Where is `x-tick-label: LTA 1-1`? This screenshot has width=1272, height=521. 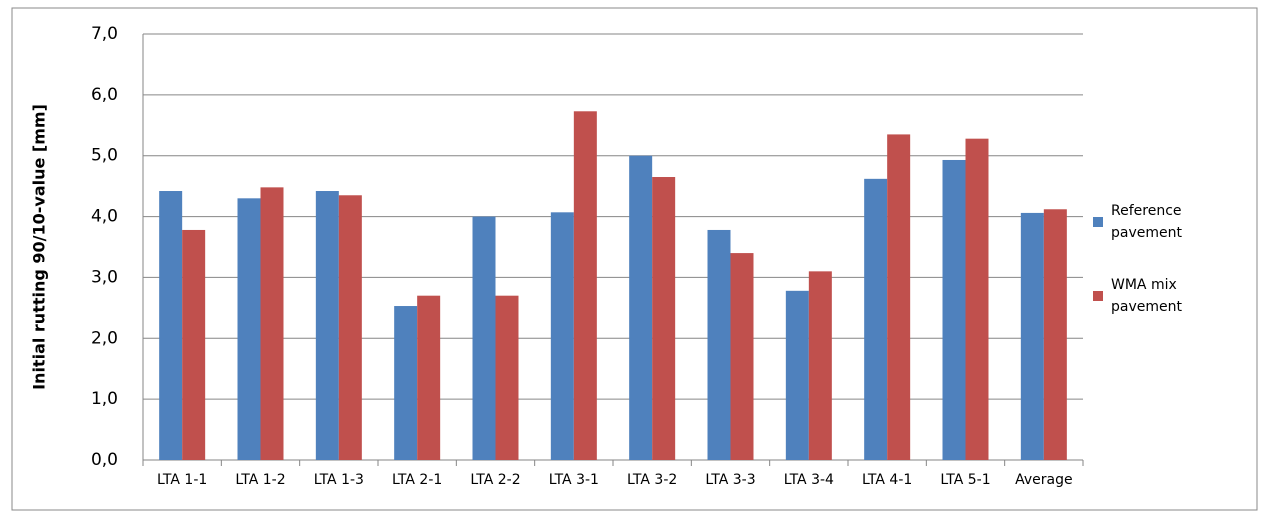 x-tick-label: LTA 1-1 is located at coordinates (182, 480).